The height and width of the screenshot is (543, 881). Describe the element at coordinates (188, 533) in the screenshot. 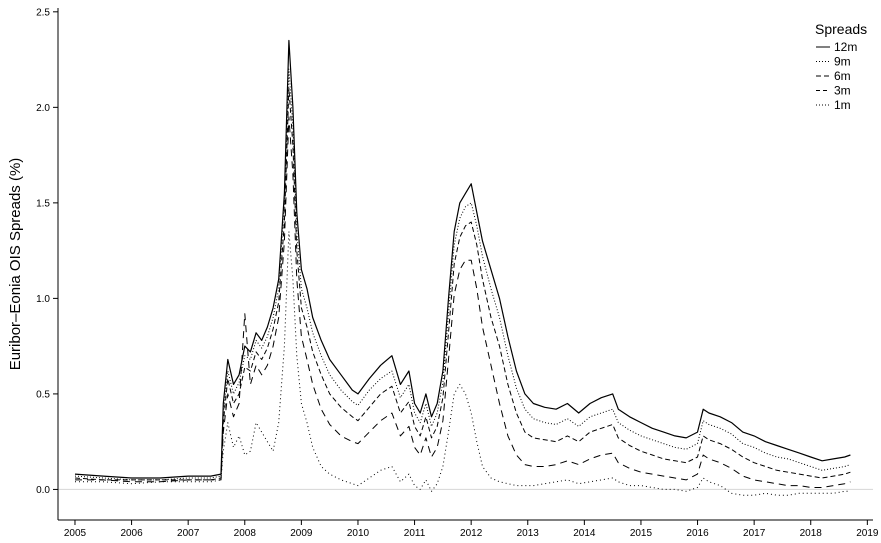

I see `x-tick-label: 2007` at that location.